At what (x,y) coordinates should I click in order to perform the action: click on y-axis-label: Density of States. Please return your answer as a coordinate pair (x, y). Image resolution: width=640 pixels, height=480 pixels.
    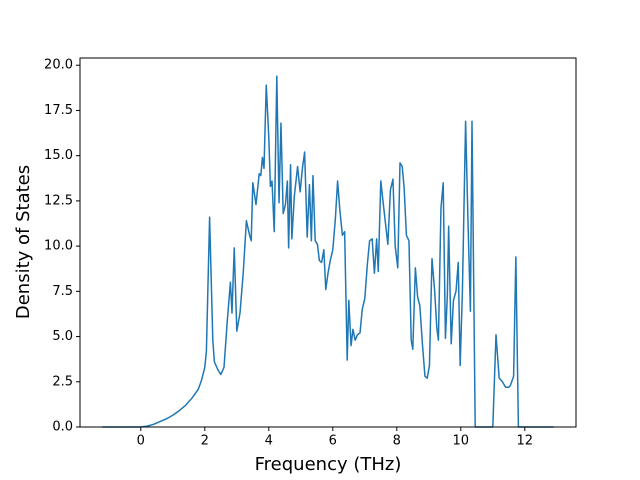
    Looking at the image, I should click on (23, 242).